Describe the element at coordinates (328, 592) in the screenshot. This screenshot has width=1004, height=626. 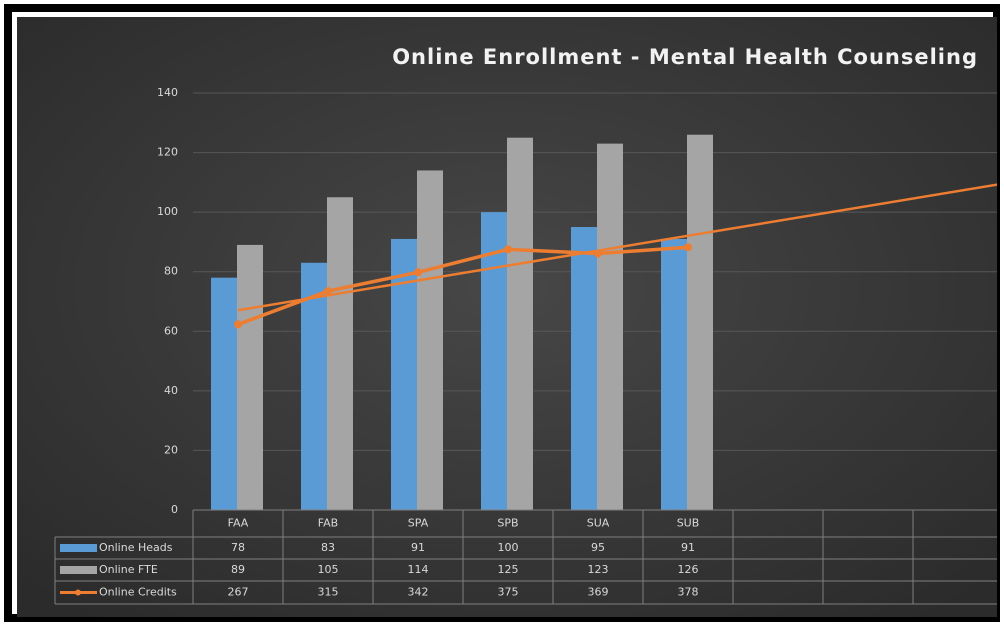
I see `table-value: 315` at that location.